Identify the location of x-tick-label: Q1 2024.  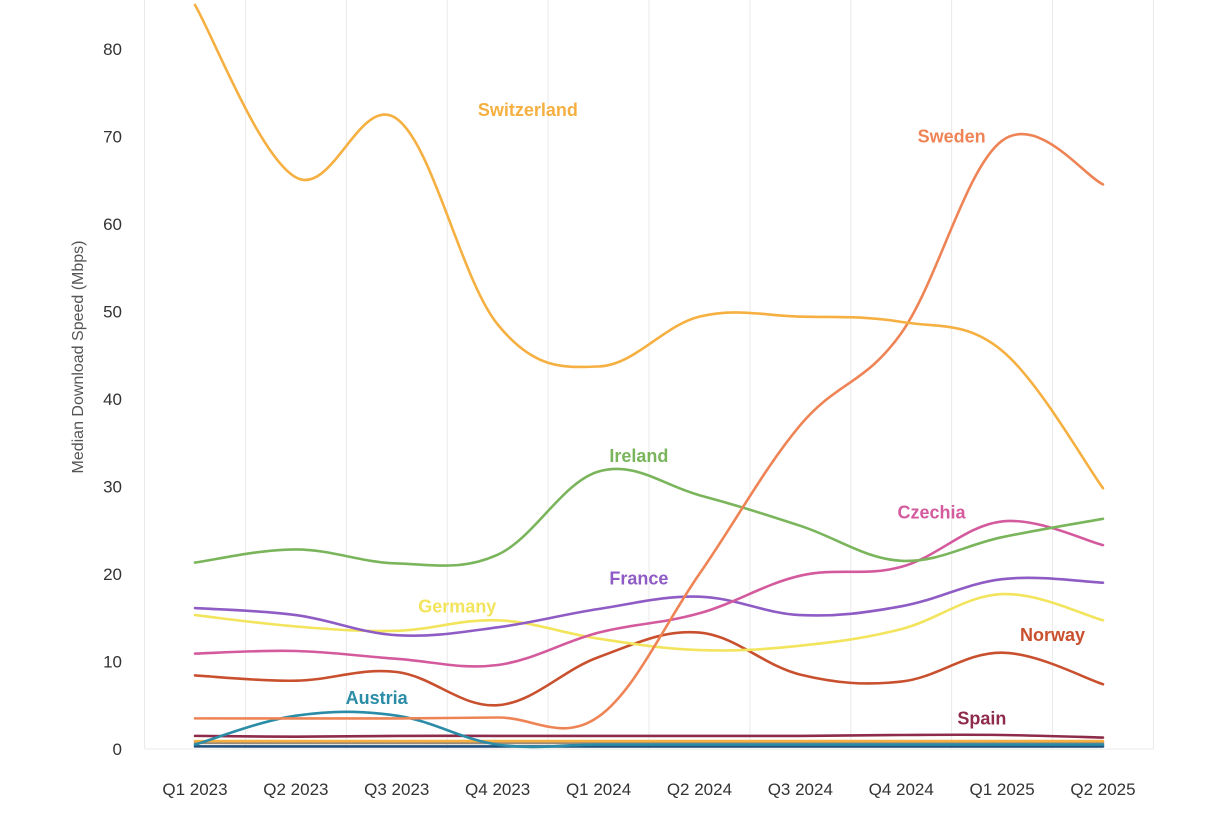
(598, 789).